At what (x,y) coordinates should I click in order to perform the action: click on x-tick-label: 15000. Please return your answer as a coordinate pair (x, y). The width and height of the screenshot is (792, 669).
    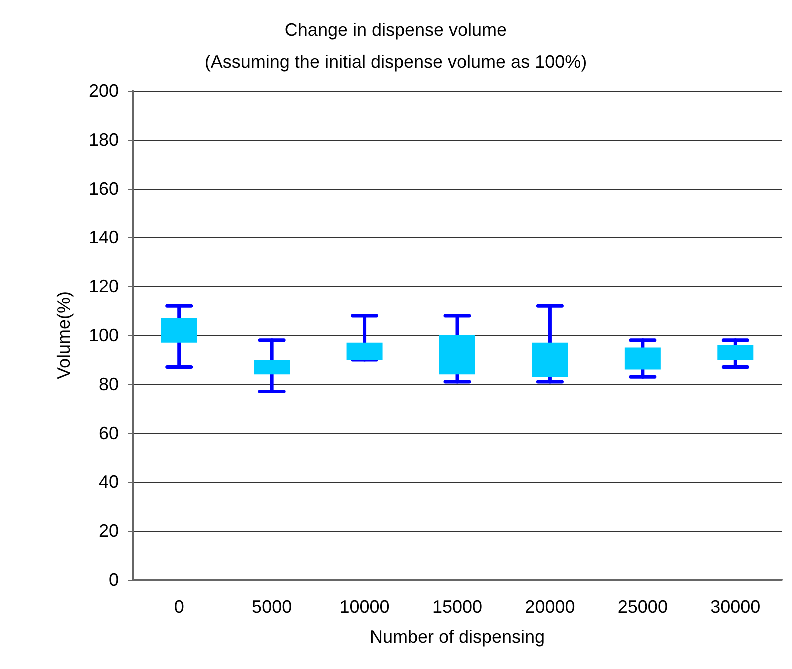
    Looking at the image, I should click on (457, 607).